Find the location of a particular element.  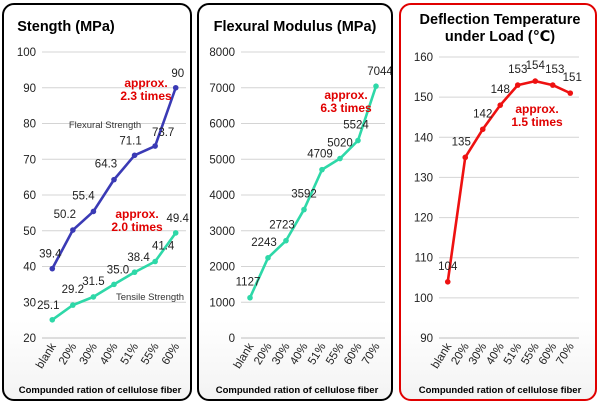

y-tick-label: 2000 is located at coordinates (222, 268).